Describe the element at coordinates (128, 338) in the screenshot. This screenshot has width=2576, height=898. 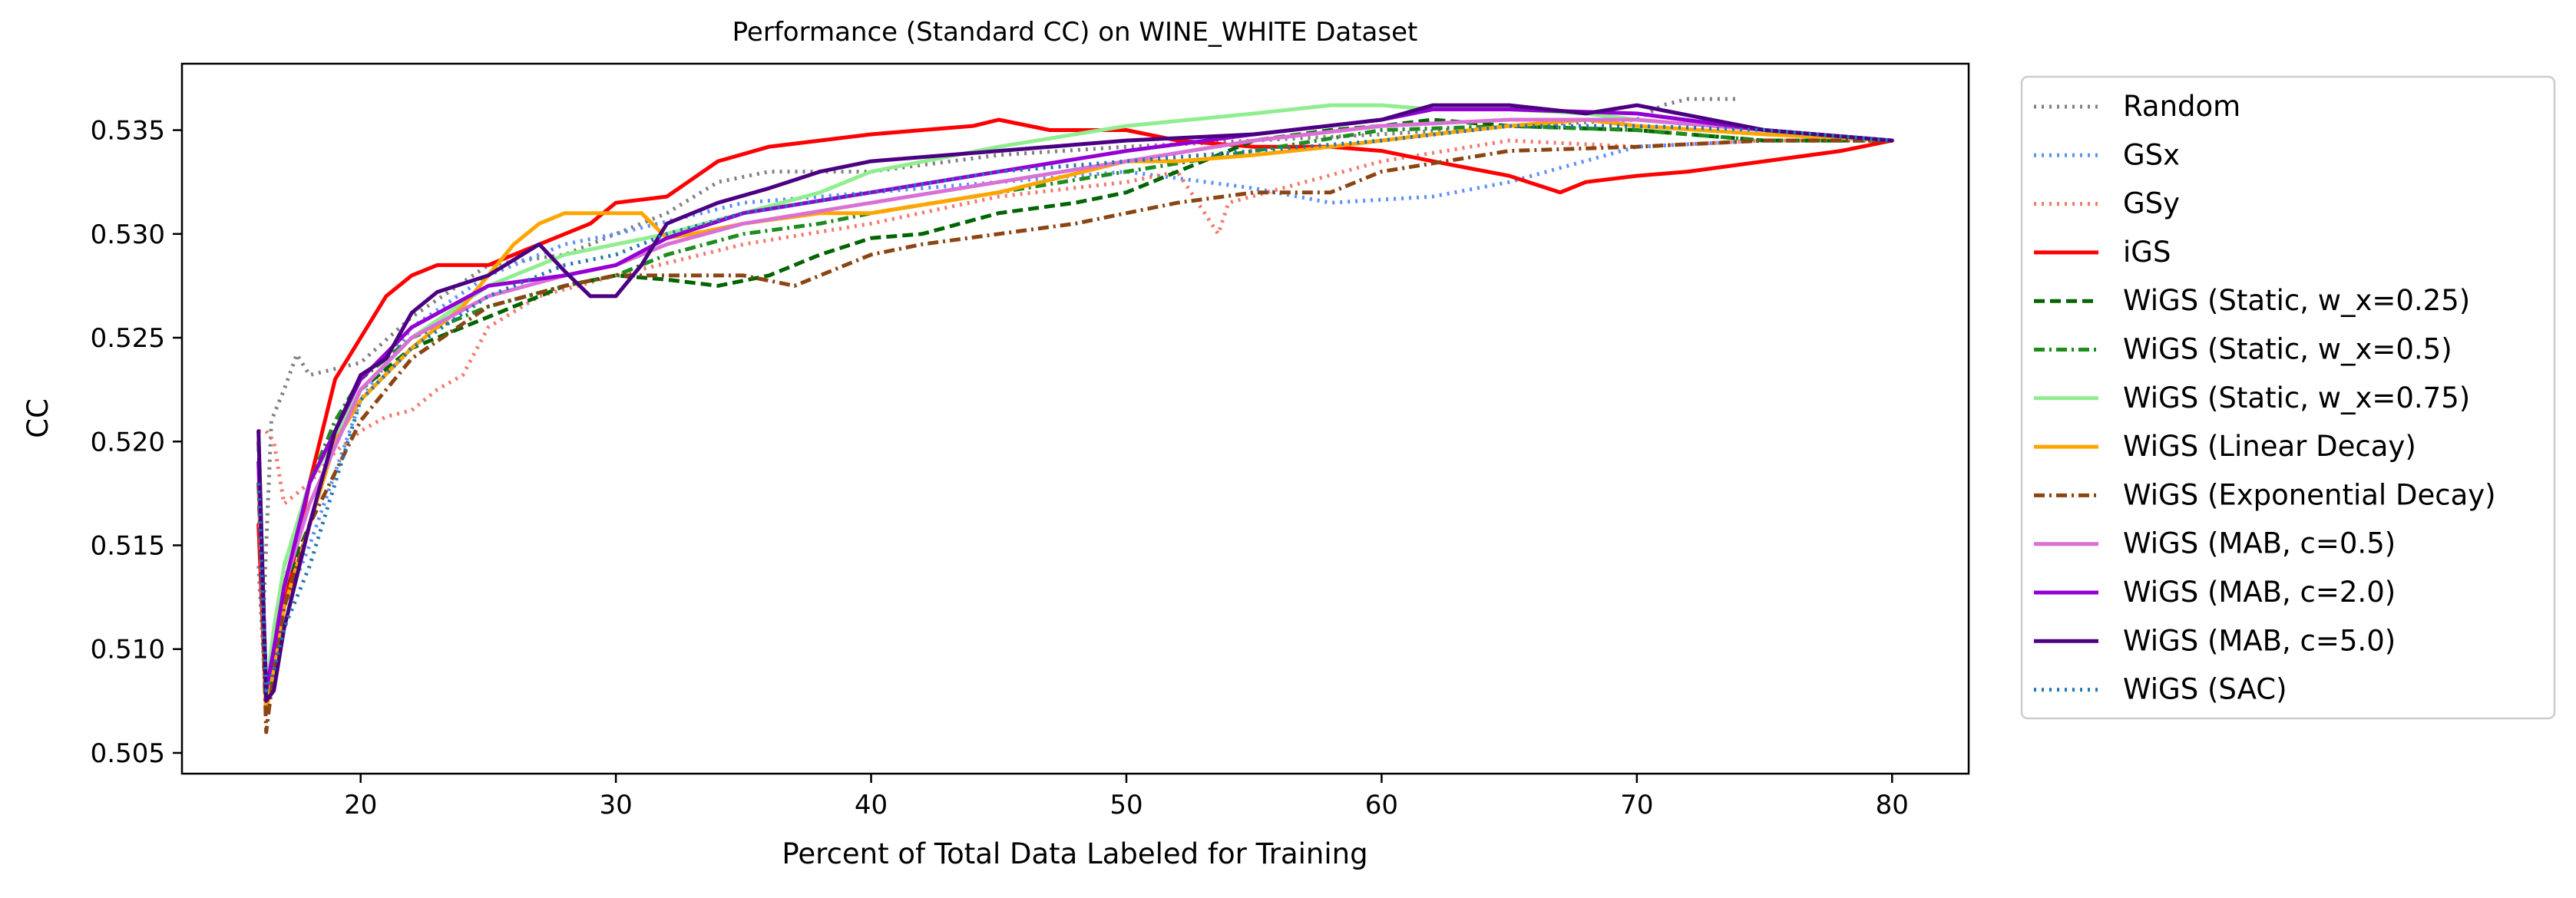
I see `y-tick-label: 0.525` at that location.